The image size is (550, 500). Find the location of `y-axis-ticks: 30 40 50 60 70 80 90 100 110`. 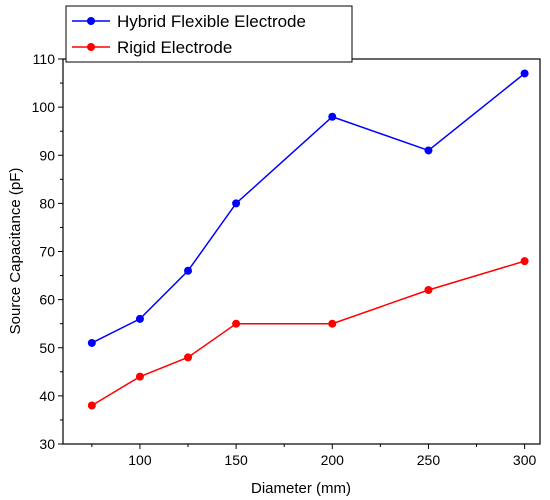

y-axis-ticks: 30 40 50 60 70 80 90 100 110 is located at coordinates (47, 251).